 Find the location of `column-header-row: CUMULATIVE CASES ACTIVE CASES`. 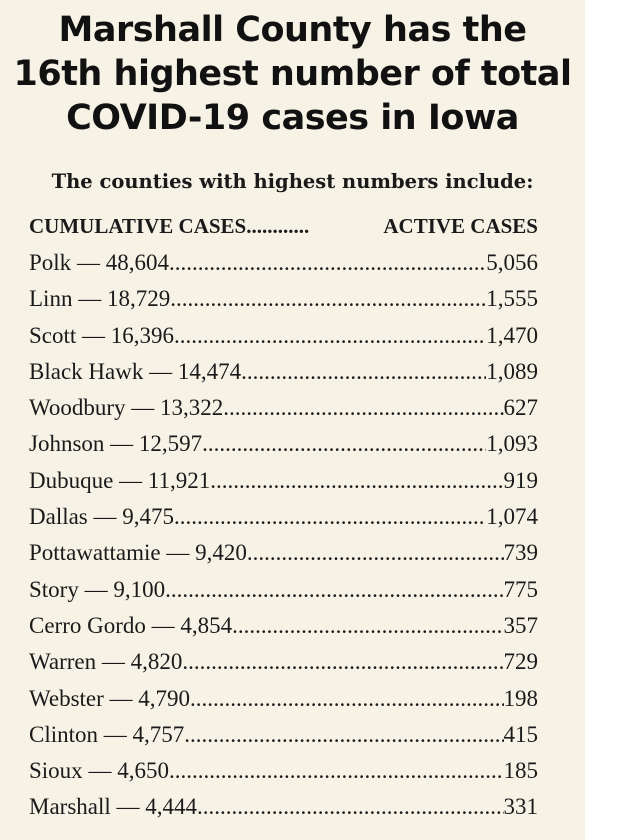

column-header-row: CUMULATIVE CASES ACTIVE CASES is located at coordinates (283, 232).